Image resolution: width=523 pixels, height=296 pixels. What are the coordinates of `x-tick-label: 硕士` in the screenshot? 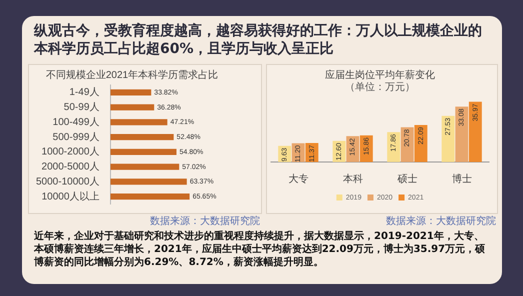 It's located at (407, 178).